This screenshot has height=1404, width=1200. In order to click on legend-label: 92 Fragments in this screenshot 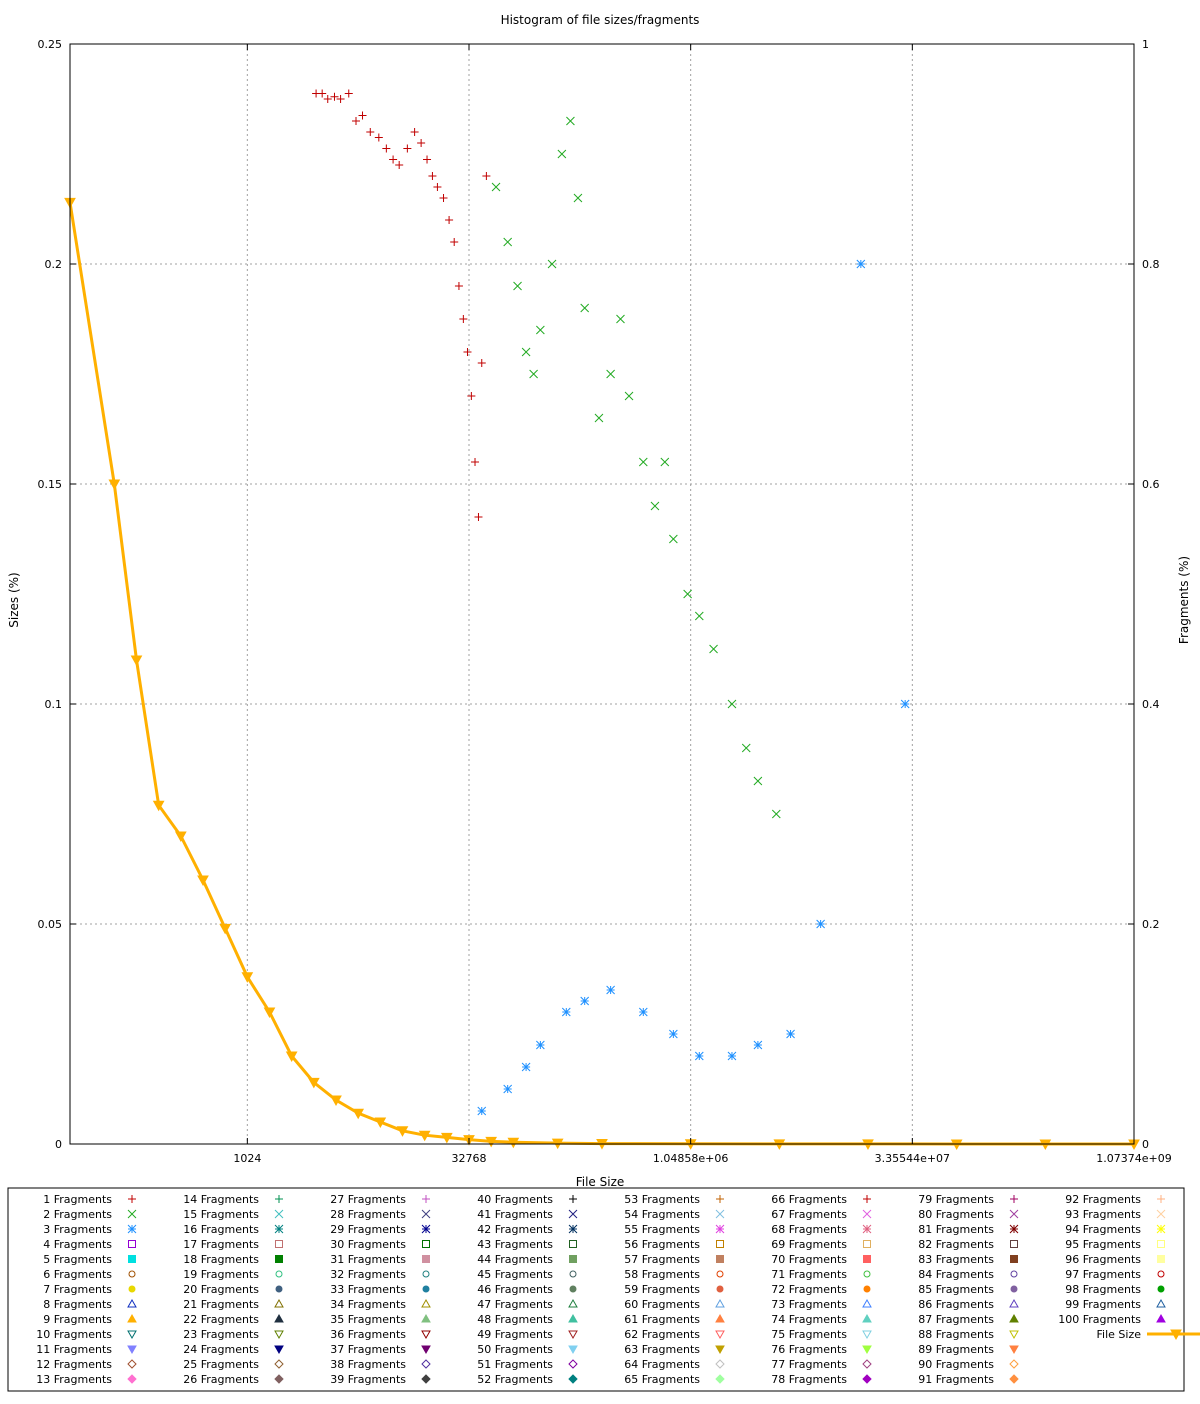, I will do `click(1103, 1199)`.